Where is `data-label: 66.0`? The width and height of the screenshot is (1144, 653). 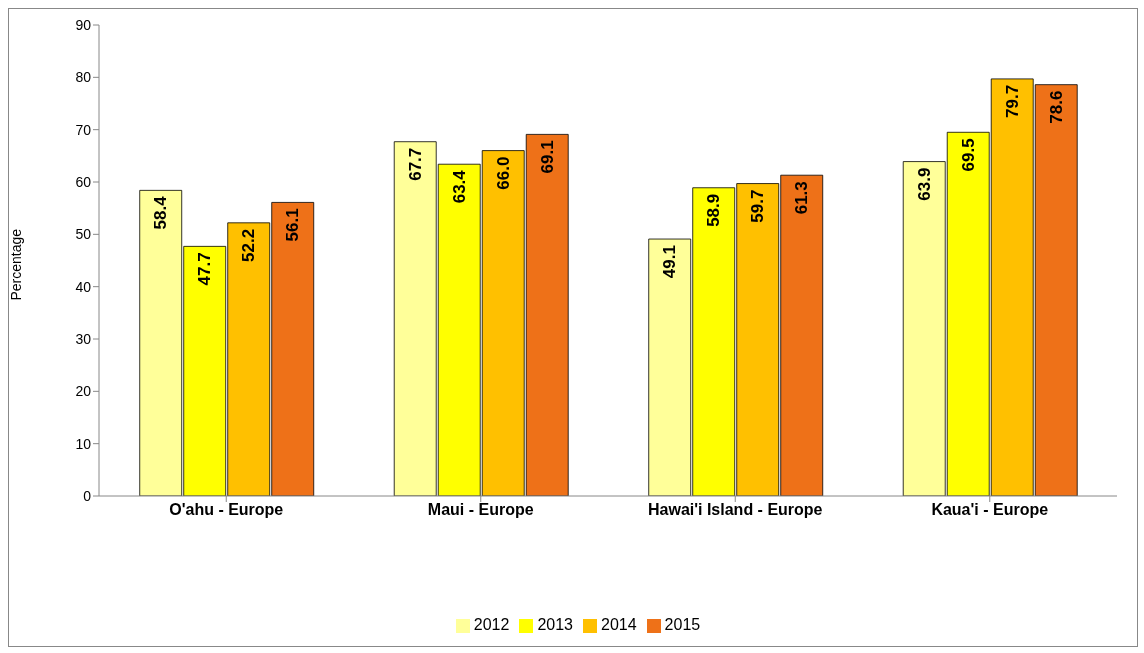
data-label: 66.0 is located at coordinates (503, 173).